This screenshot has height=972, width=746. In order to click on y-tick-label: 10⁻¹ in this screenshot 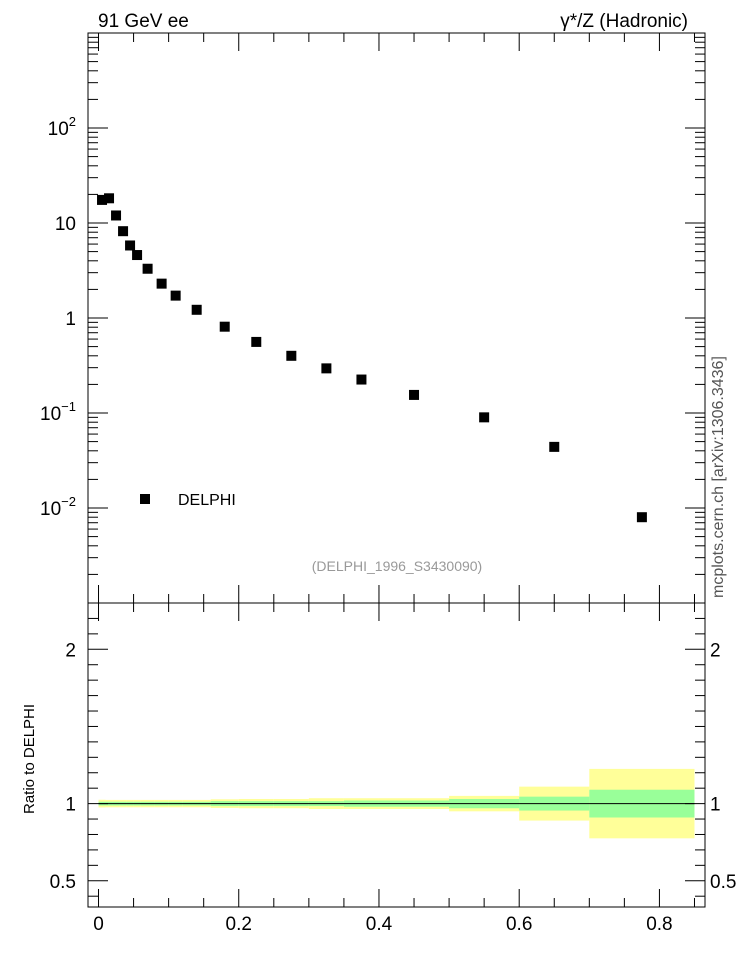, I will do `click(58, 412)`.